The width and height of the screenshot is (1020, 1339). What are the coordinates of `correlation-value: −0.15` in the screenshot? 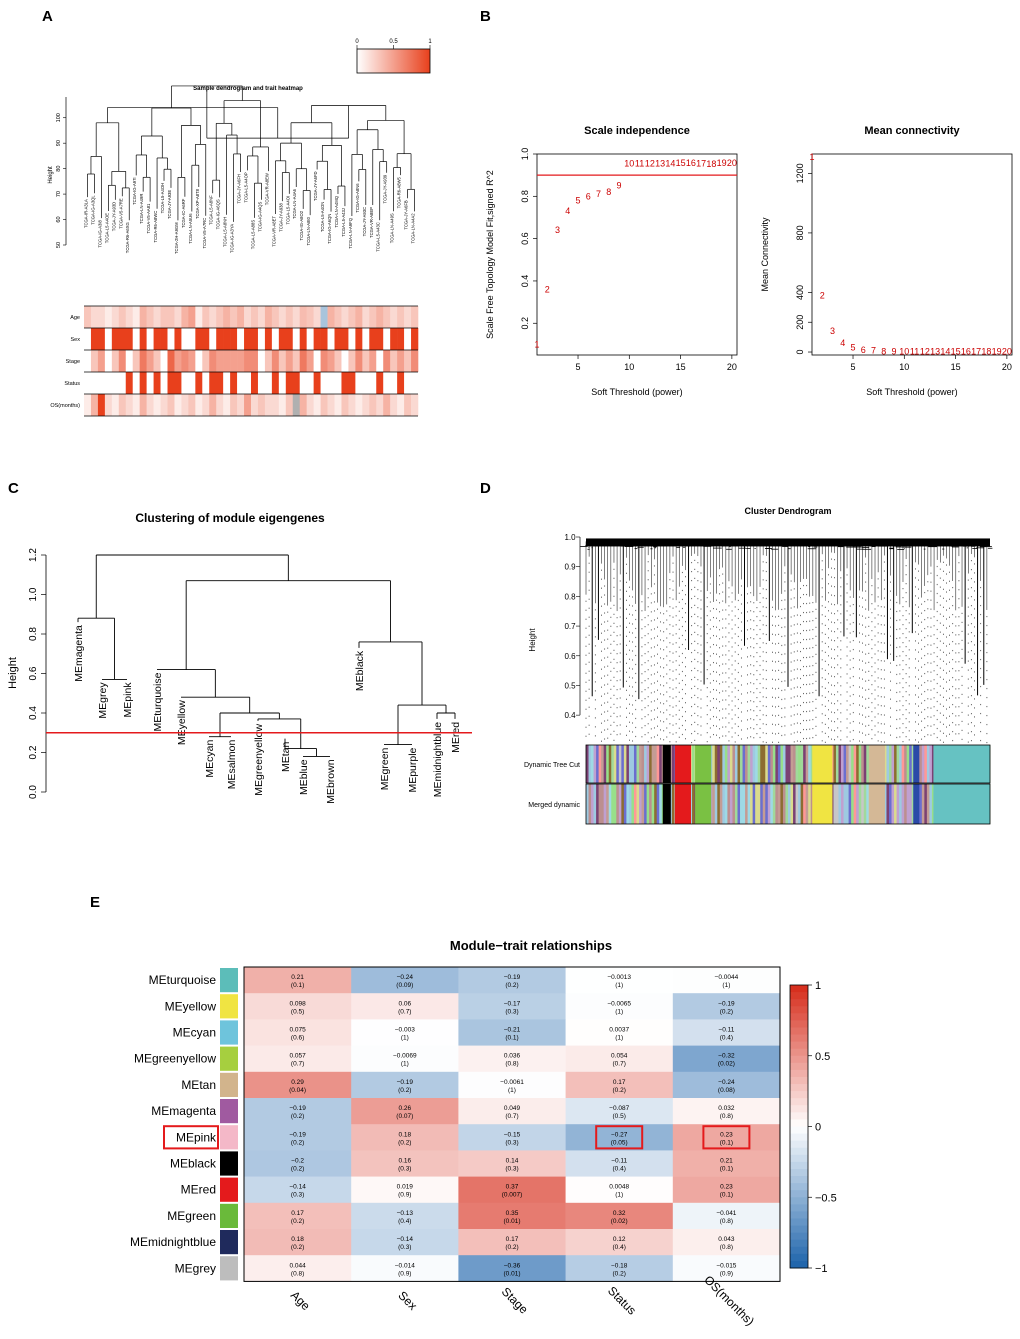 It's located at (512, 1134).